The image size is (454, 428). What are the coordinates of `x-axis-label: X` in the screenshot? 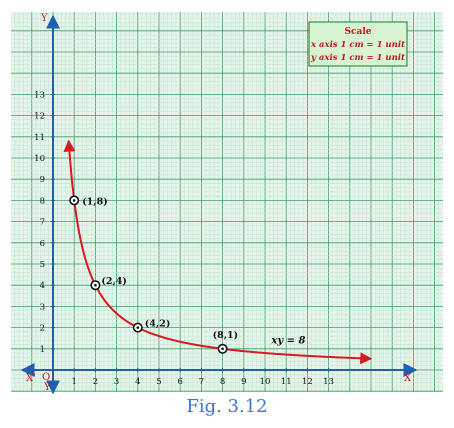 It's located at (408, 378).